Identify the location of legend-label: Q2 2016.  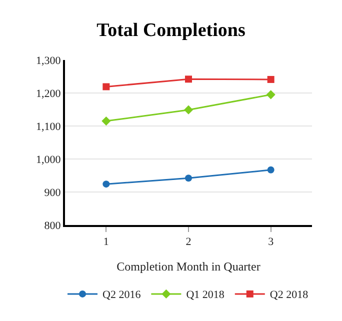
(122, 295).